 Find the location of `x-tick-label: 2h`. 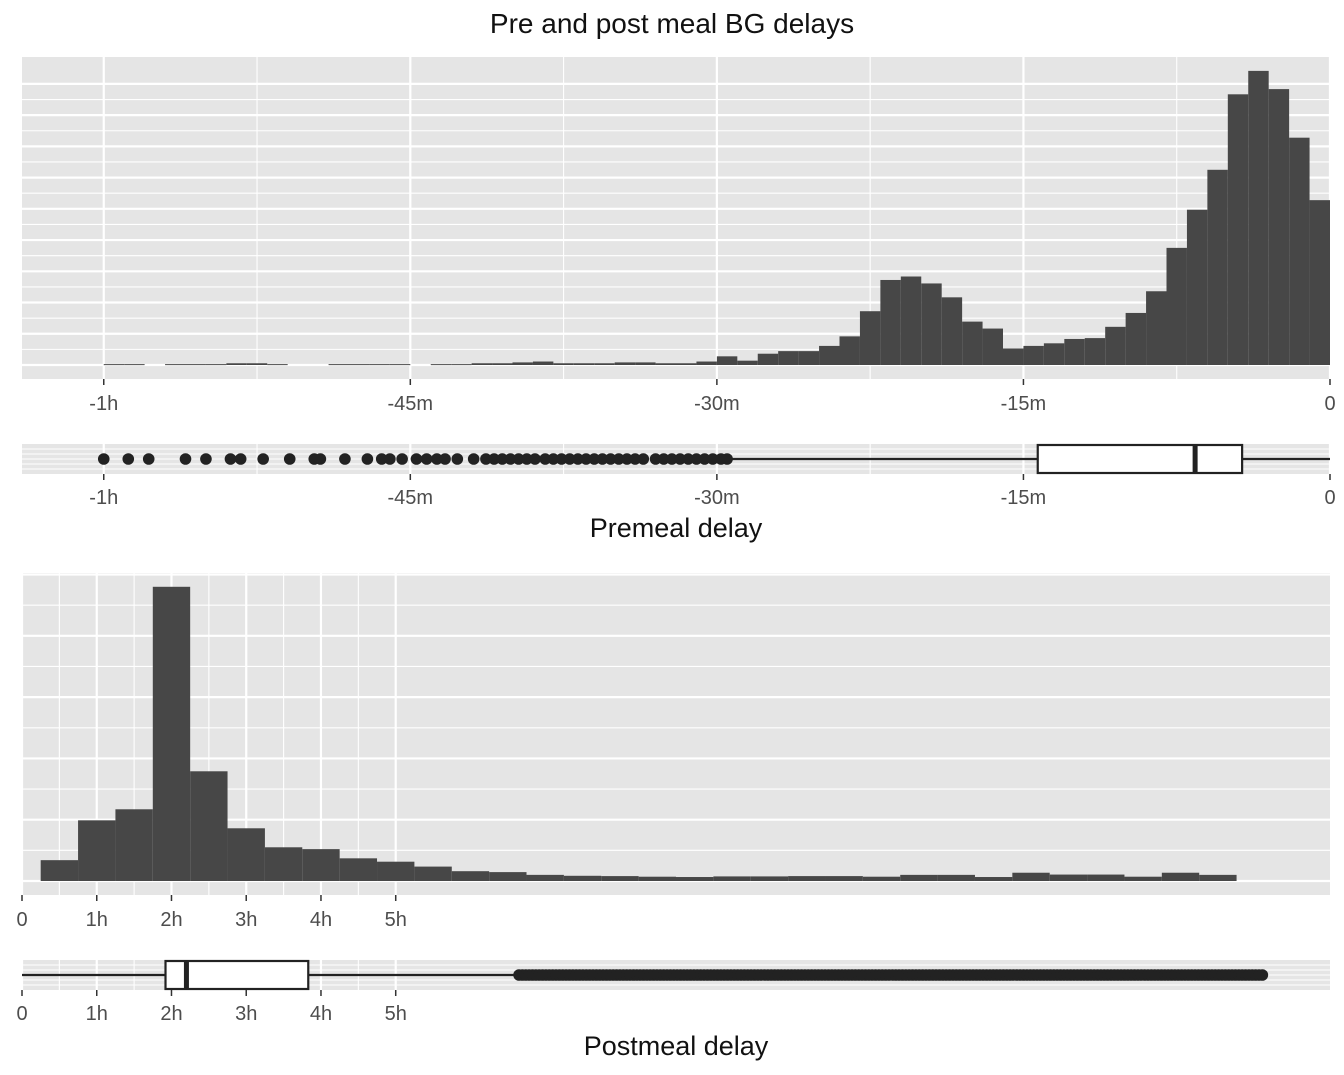

x-tick-label: 2h is located at coordinates (171, 920).